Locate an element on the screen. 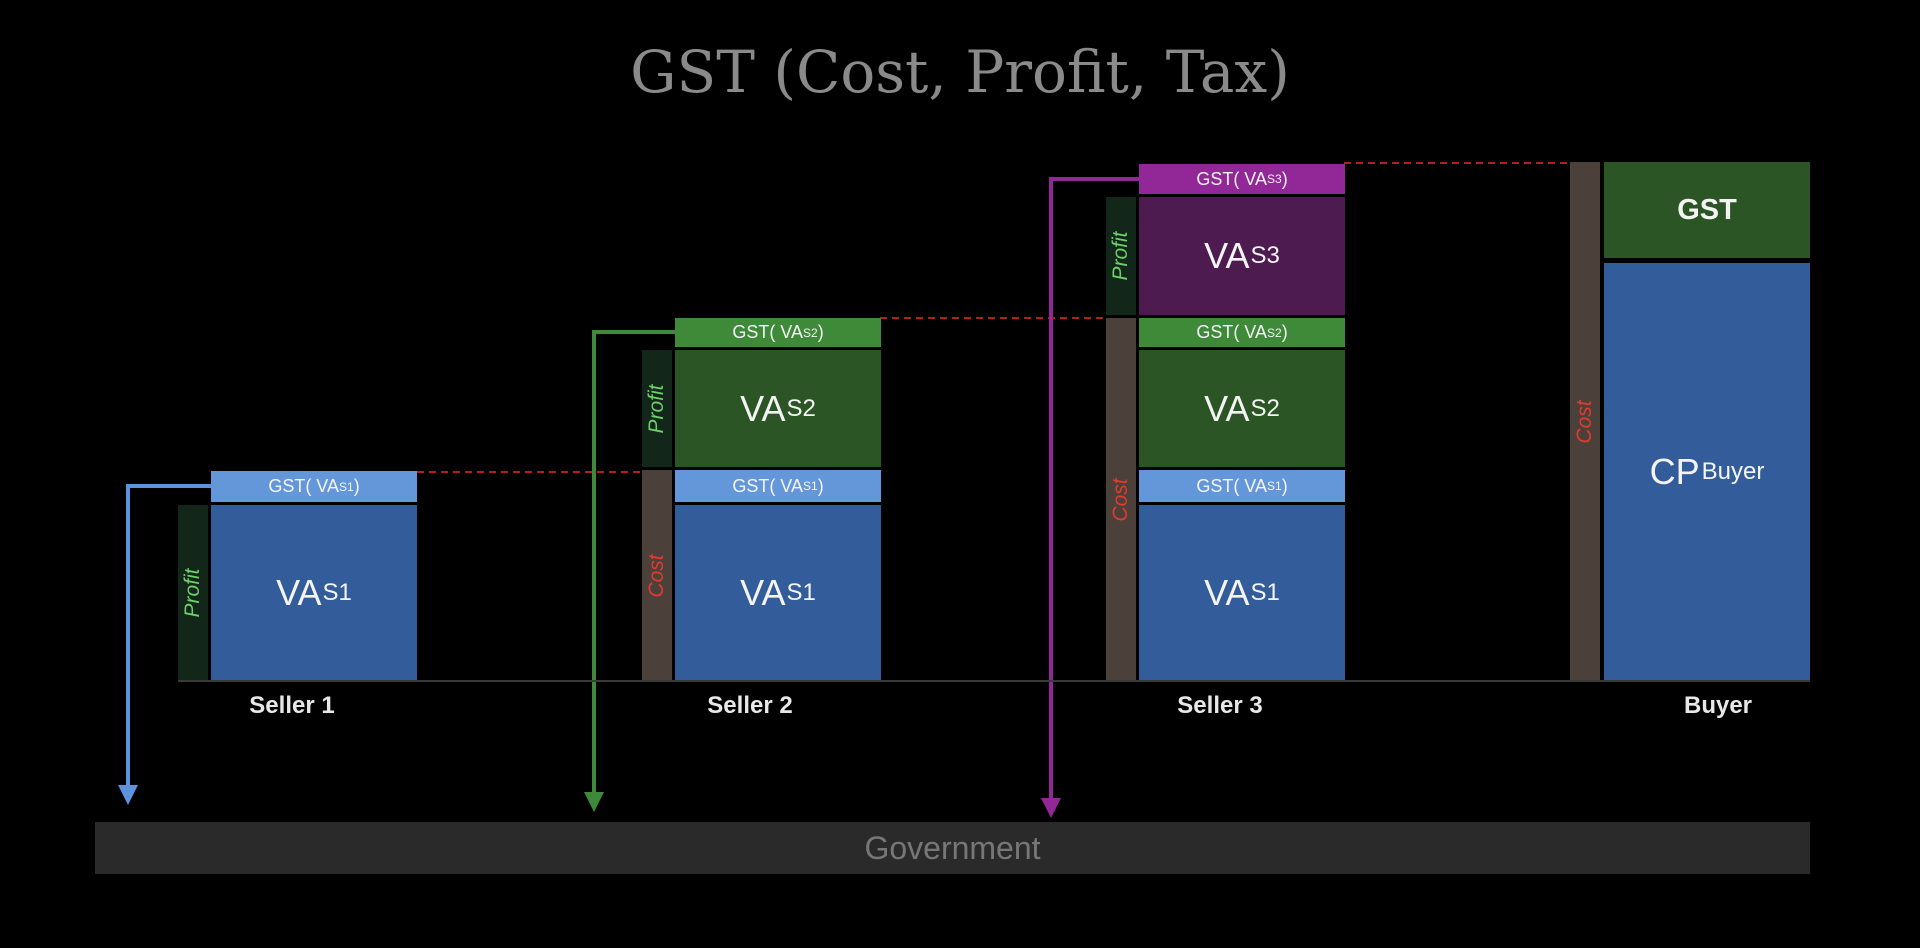 This screenshot has height=948, width=1920. gst-arrow-seller1 is located at coordinates (164, 644).